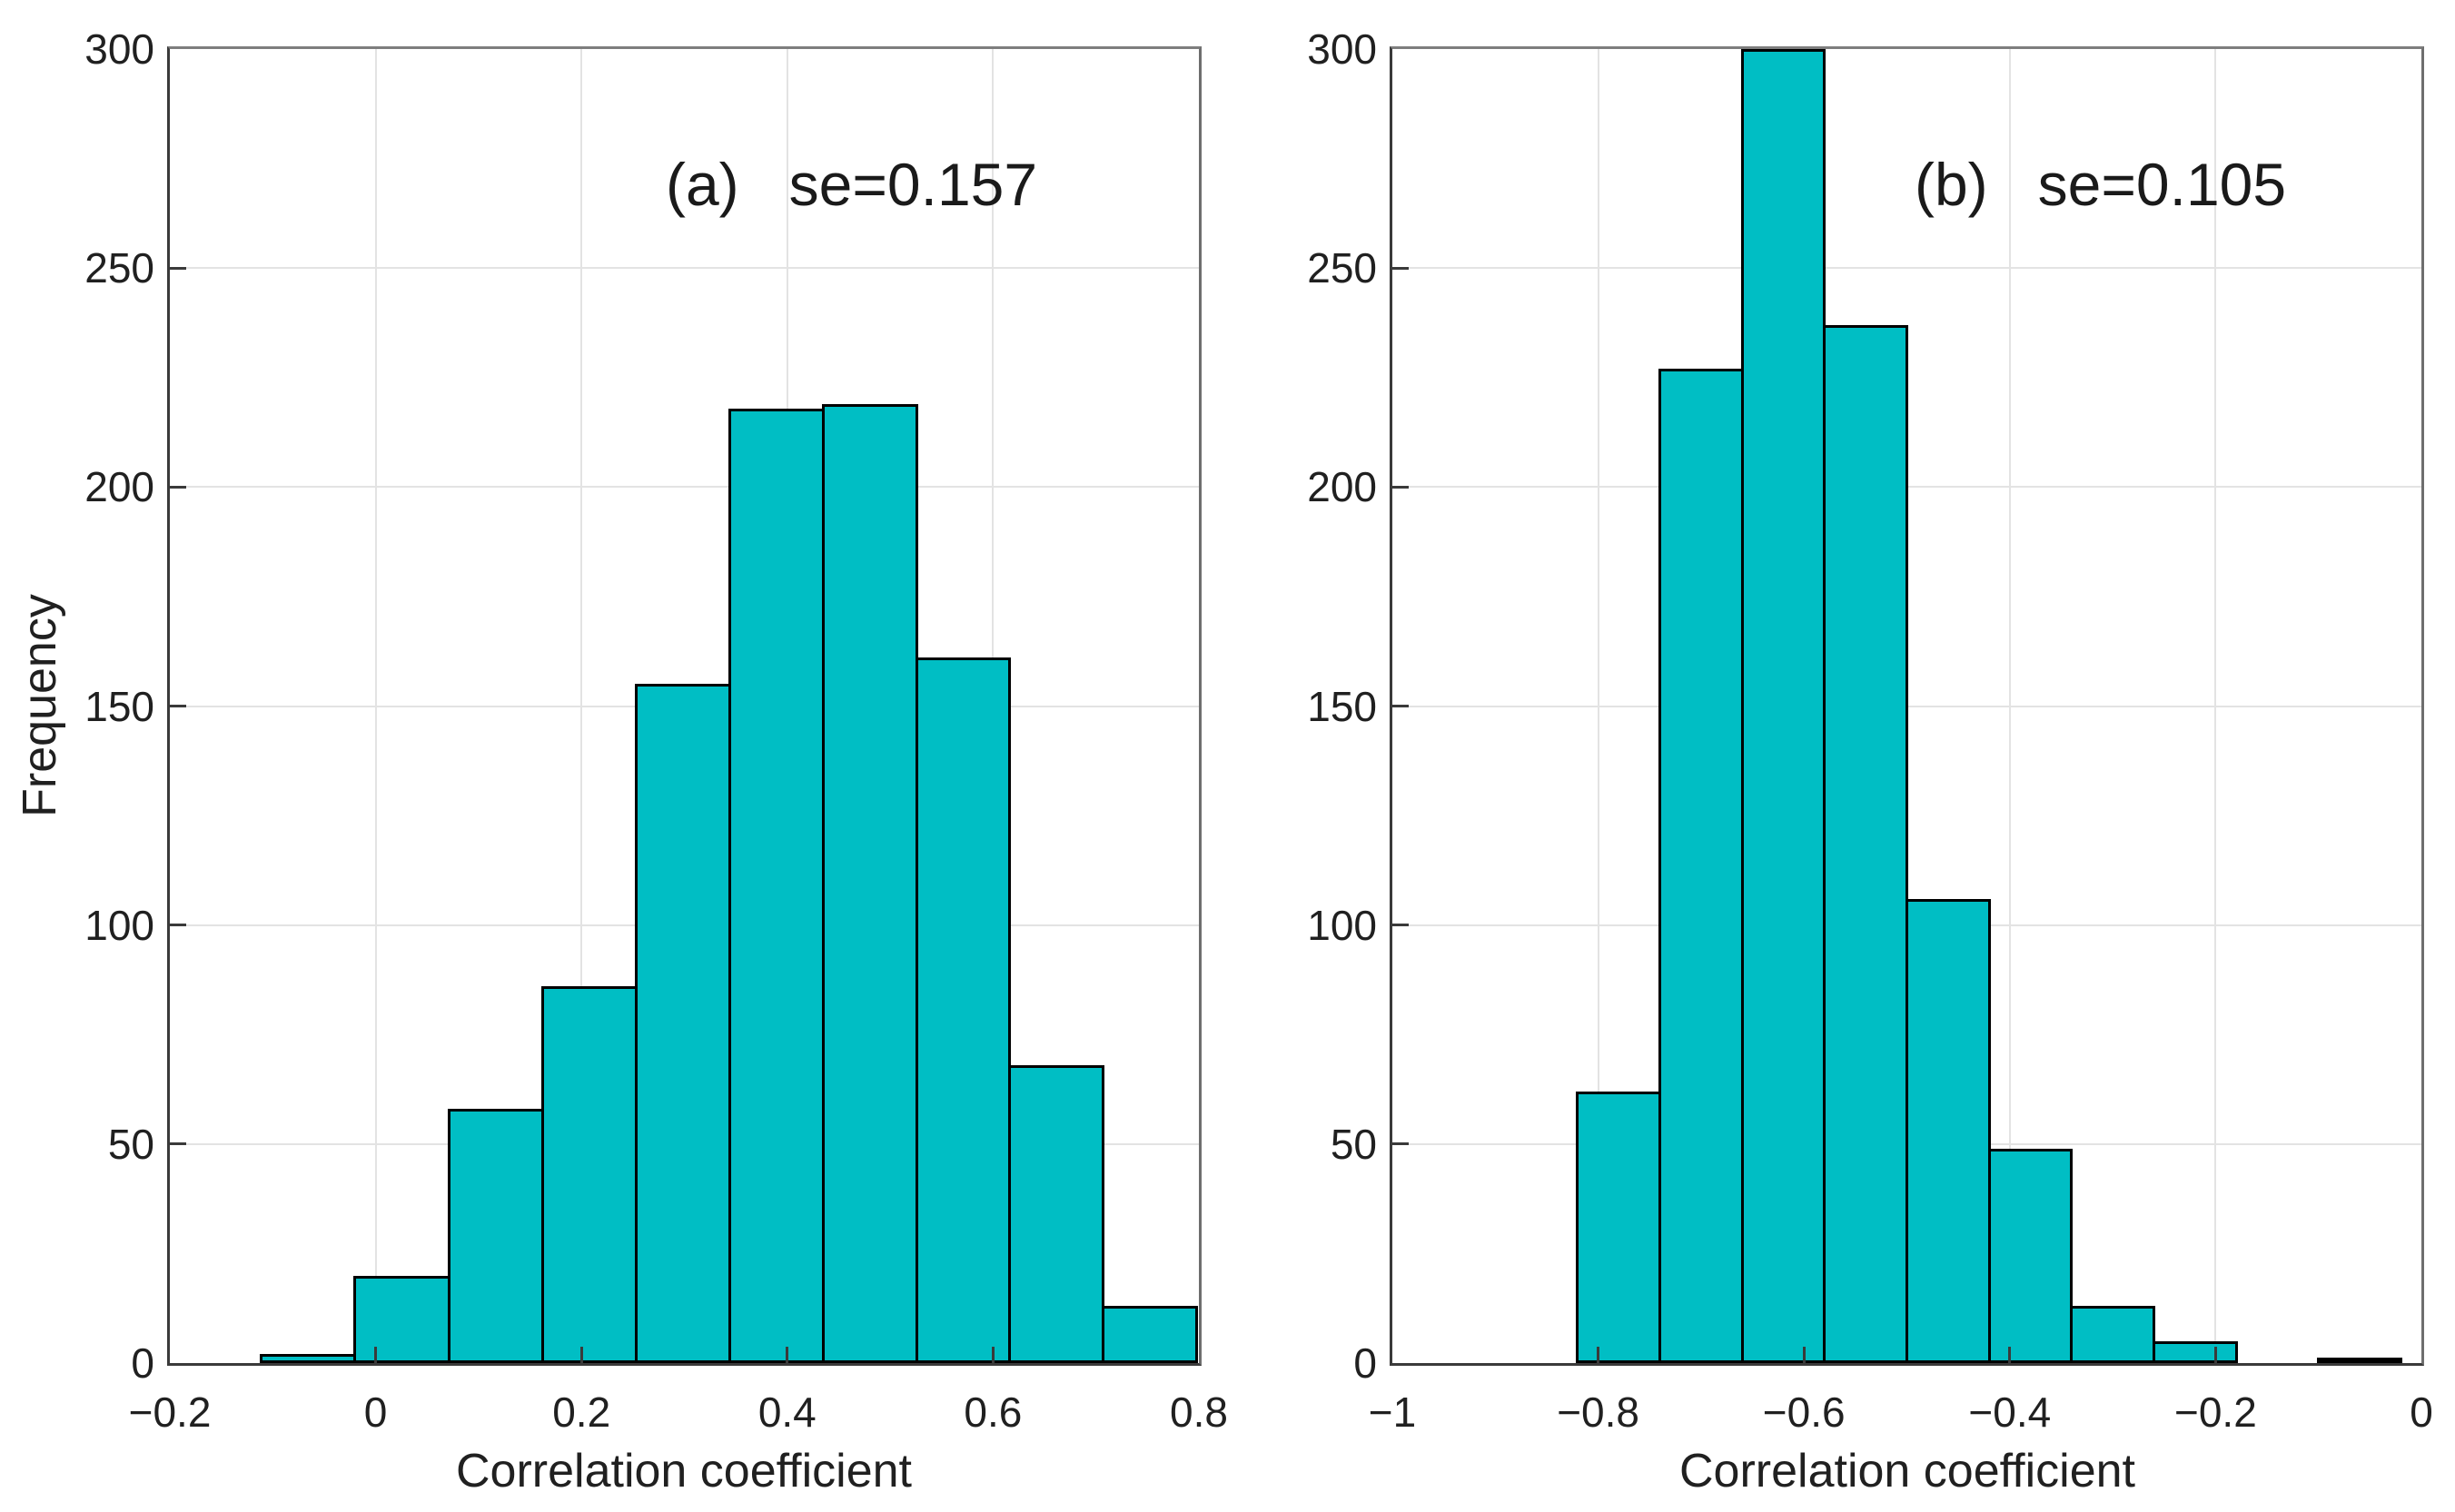  I want to click on se-value-b: se=0.105, so click(2162, 184).